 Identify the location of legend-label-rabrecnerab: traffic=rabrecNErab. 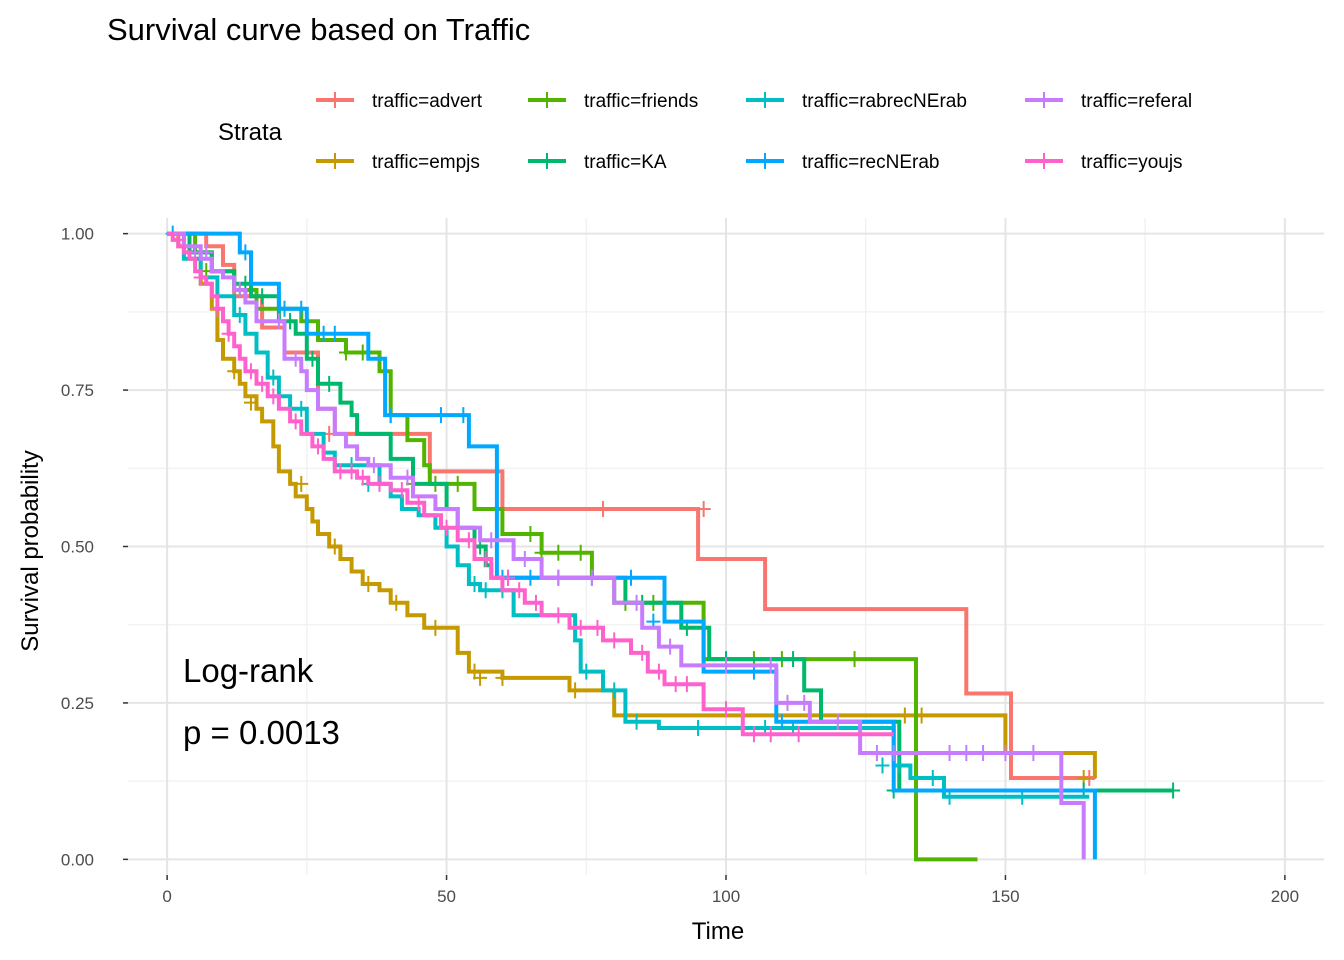
(884, 101).